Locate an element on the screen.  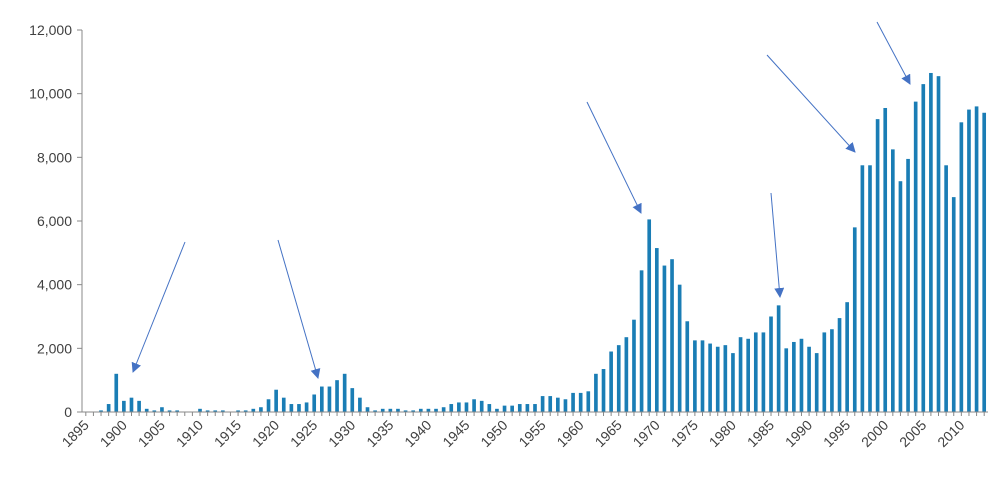
y-tick-label: 0 is located at coordinates (68, 412).